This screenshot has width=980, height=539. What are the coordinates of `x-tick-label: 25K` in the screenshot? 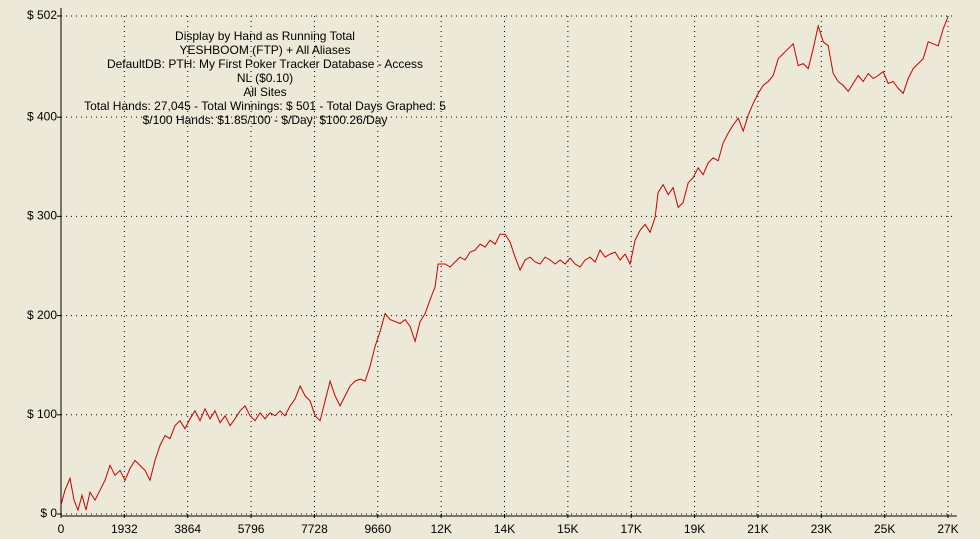 It's located at (884, 529).